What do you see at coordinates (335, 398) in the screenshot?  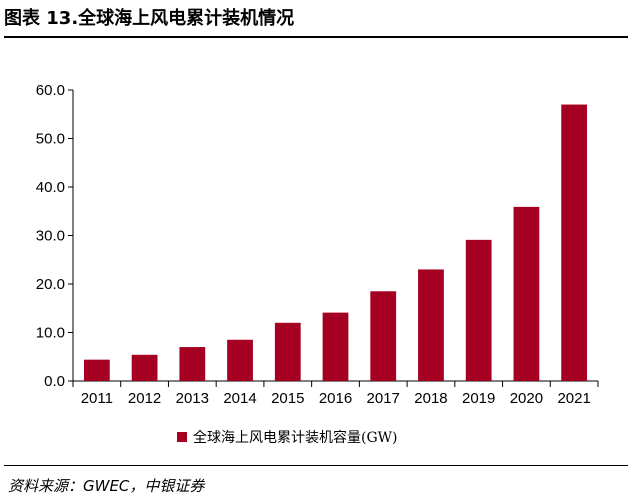 I see `x-tick-label: 2016` at bounding box center [335, 398].